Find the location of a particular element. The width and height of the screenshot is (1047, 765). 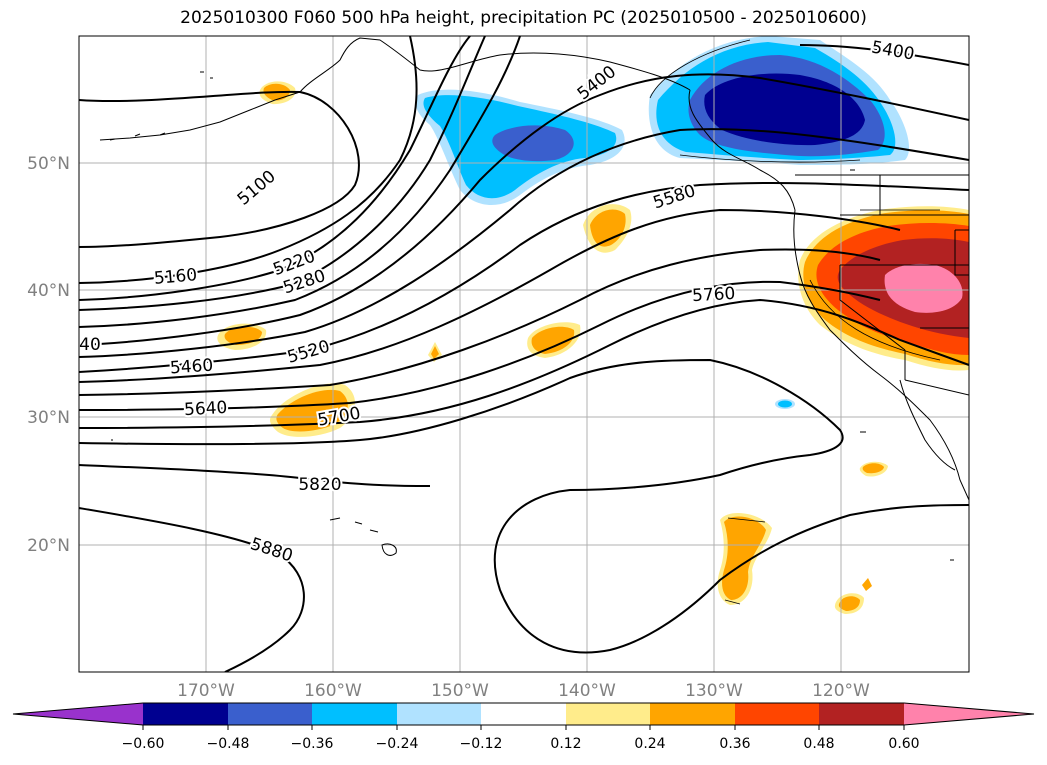

colorbar-tick-7: 0.24 is located at coordinates (649, 744).